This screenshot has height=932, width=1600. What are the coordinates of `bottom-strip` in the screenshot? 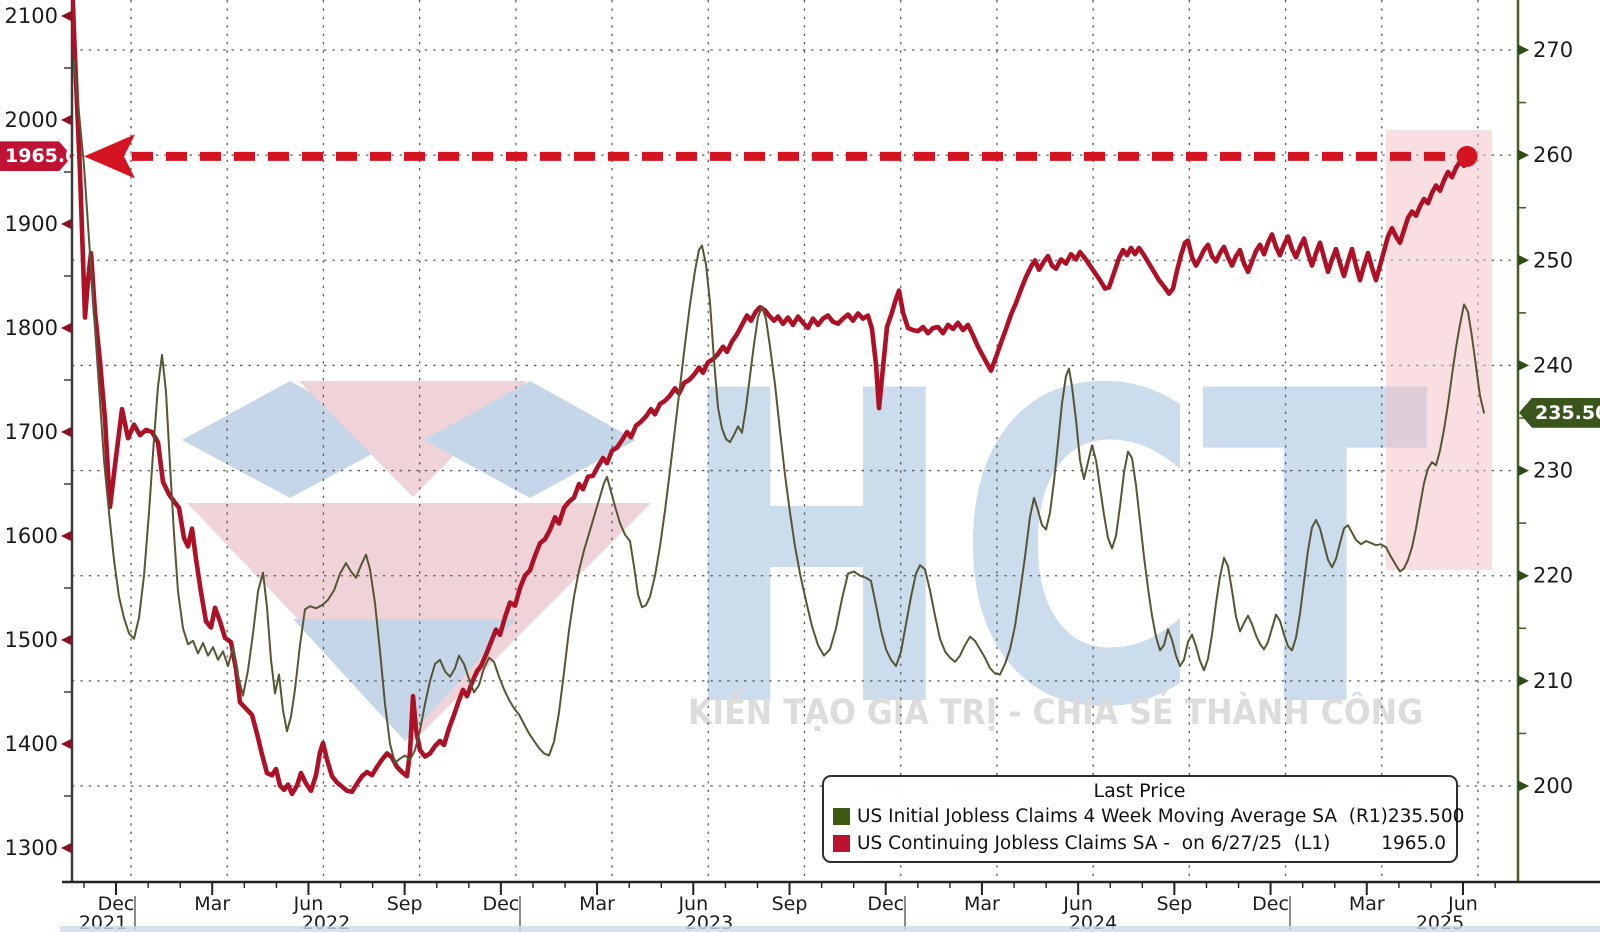 It's located at (830, 929).